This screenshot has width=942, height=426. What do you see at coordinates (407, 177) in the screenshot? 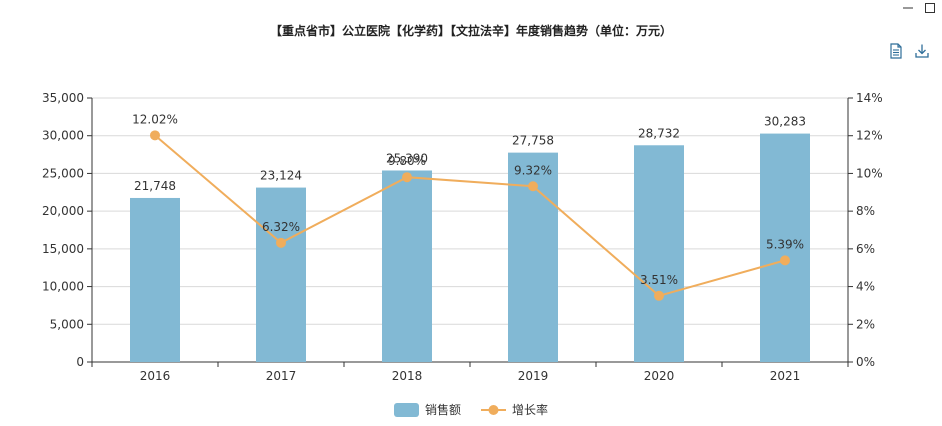
I see `point-growth-2018` at bounding box center [407, 177].